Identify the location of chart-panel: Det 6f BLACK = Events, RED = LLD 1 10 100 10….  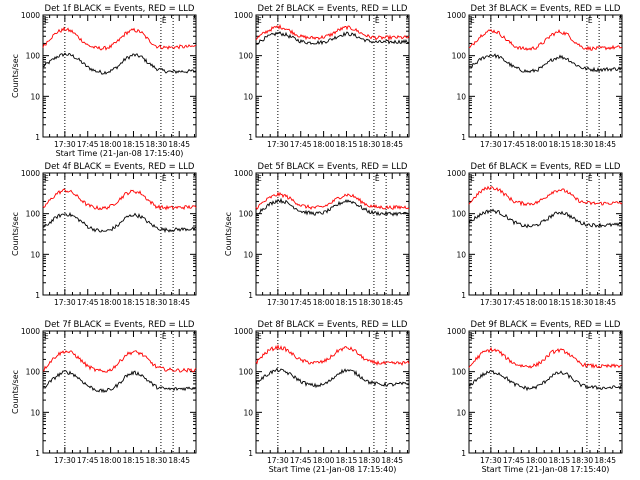
(535, 234).